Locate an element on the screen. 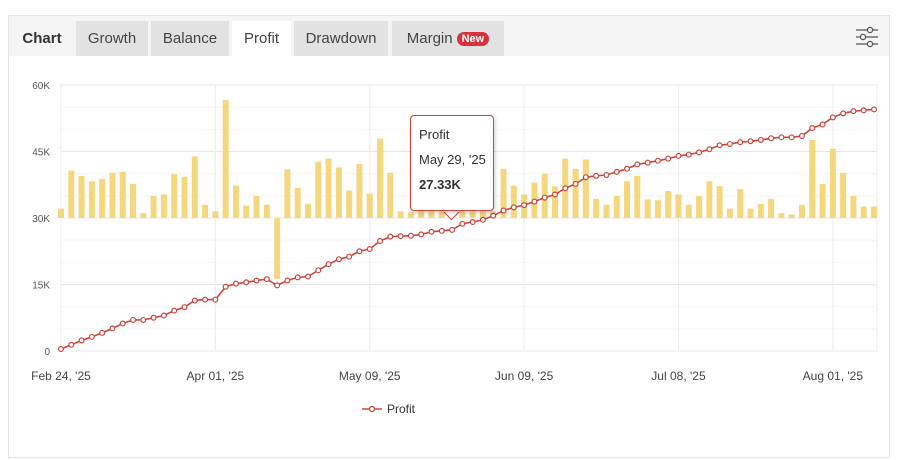 The width and height of the screenshot is (903, 460). tab-margin: Margin New is located at coordinates (448, 38).